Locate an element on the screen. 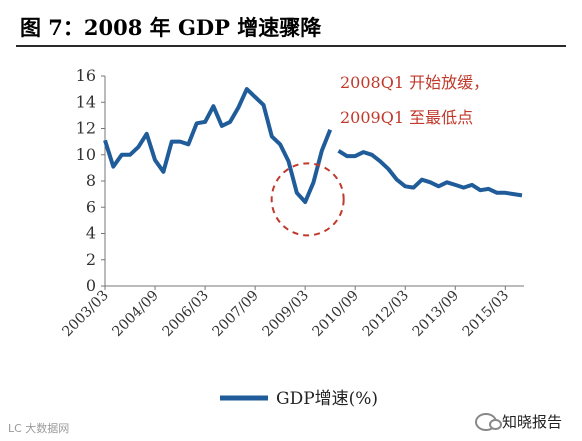 This screenshot has height=441, width=582. y-tick-label: 10 is located at coordinates (86, 154).